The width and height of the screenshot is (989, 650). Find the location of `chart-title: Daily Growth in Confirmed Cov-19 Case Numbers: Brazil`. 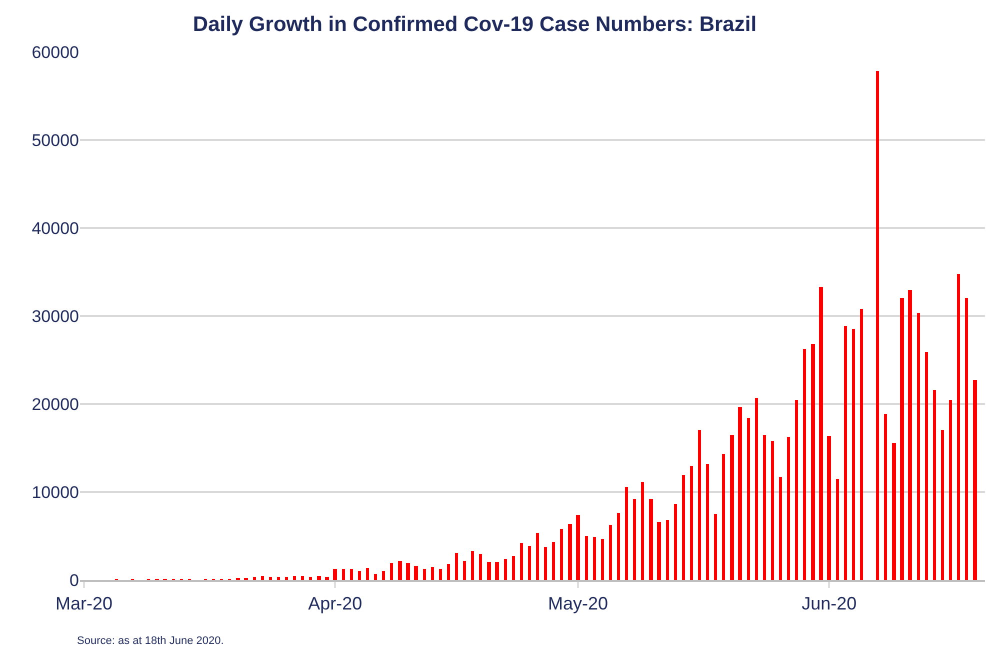

chart-title: Daily Growth in Confirmed Cov-19 Case Numbers: Brazil is located at coordinates (474, 24).